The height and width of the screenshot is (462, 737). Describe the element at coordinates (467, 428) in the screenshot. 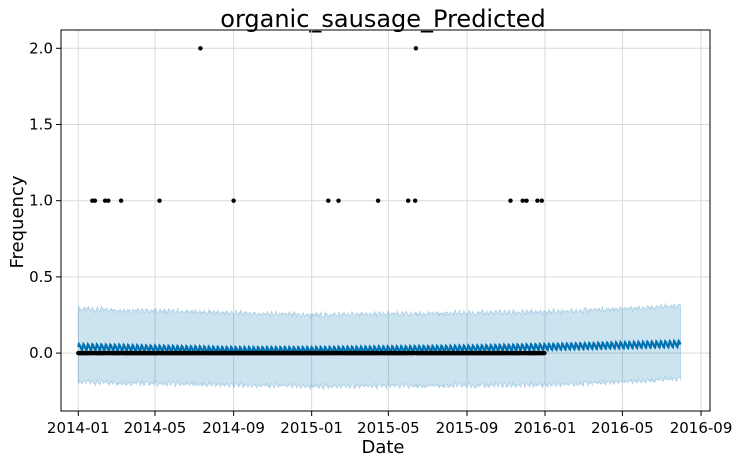

I see `x-tick-label: 2015-09` at that location.